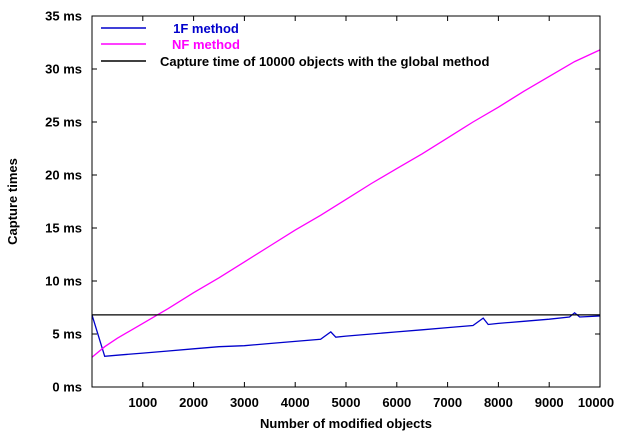 The image size is (621, 435). I want to click on x-tick-label: 10000, so click(596, 402).